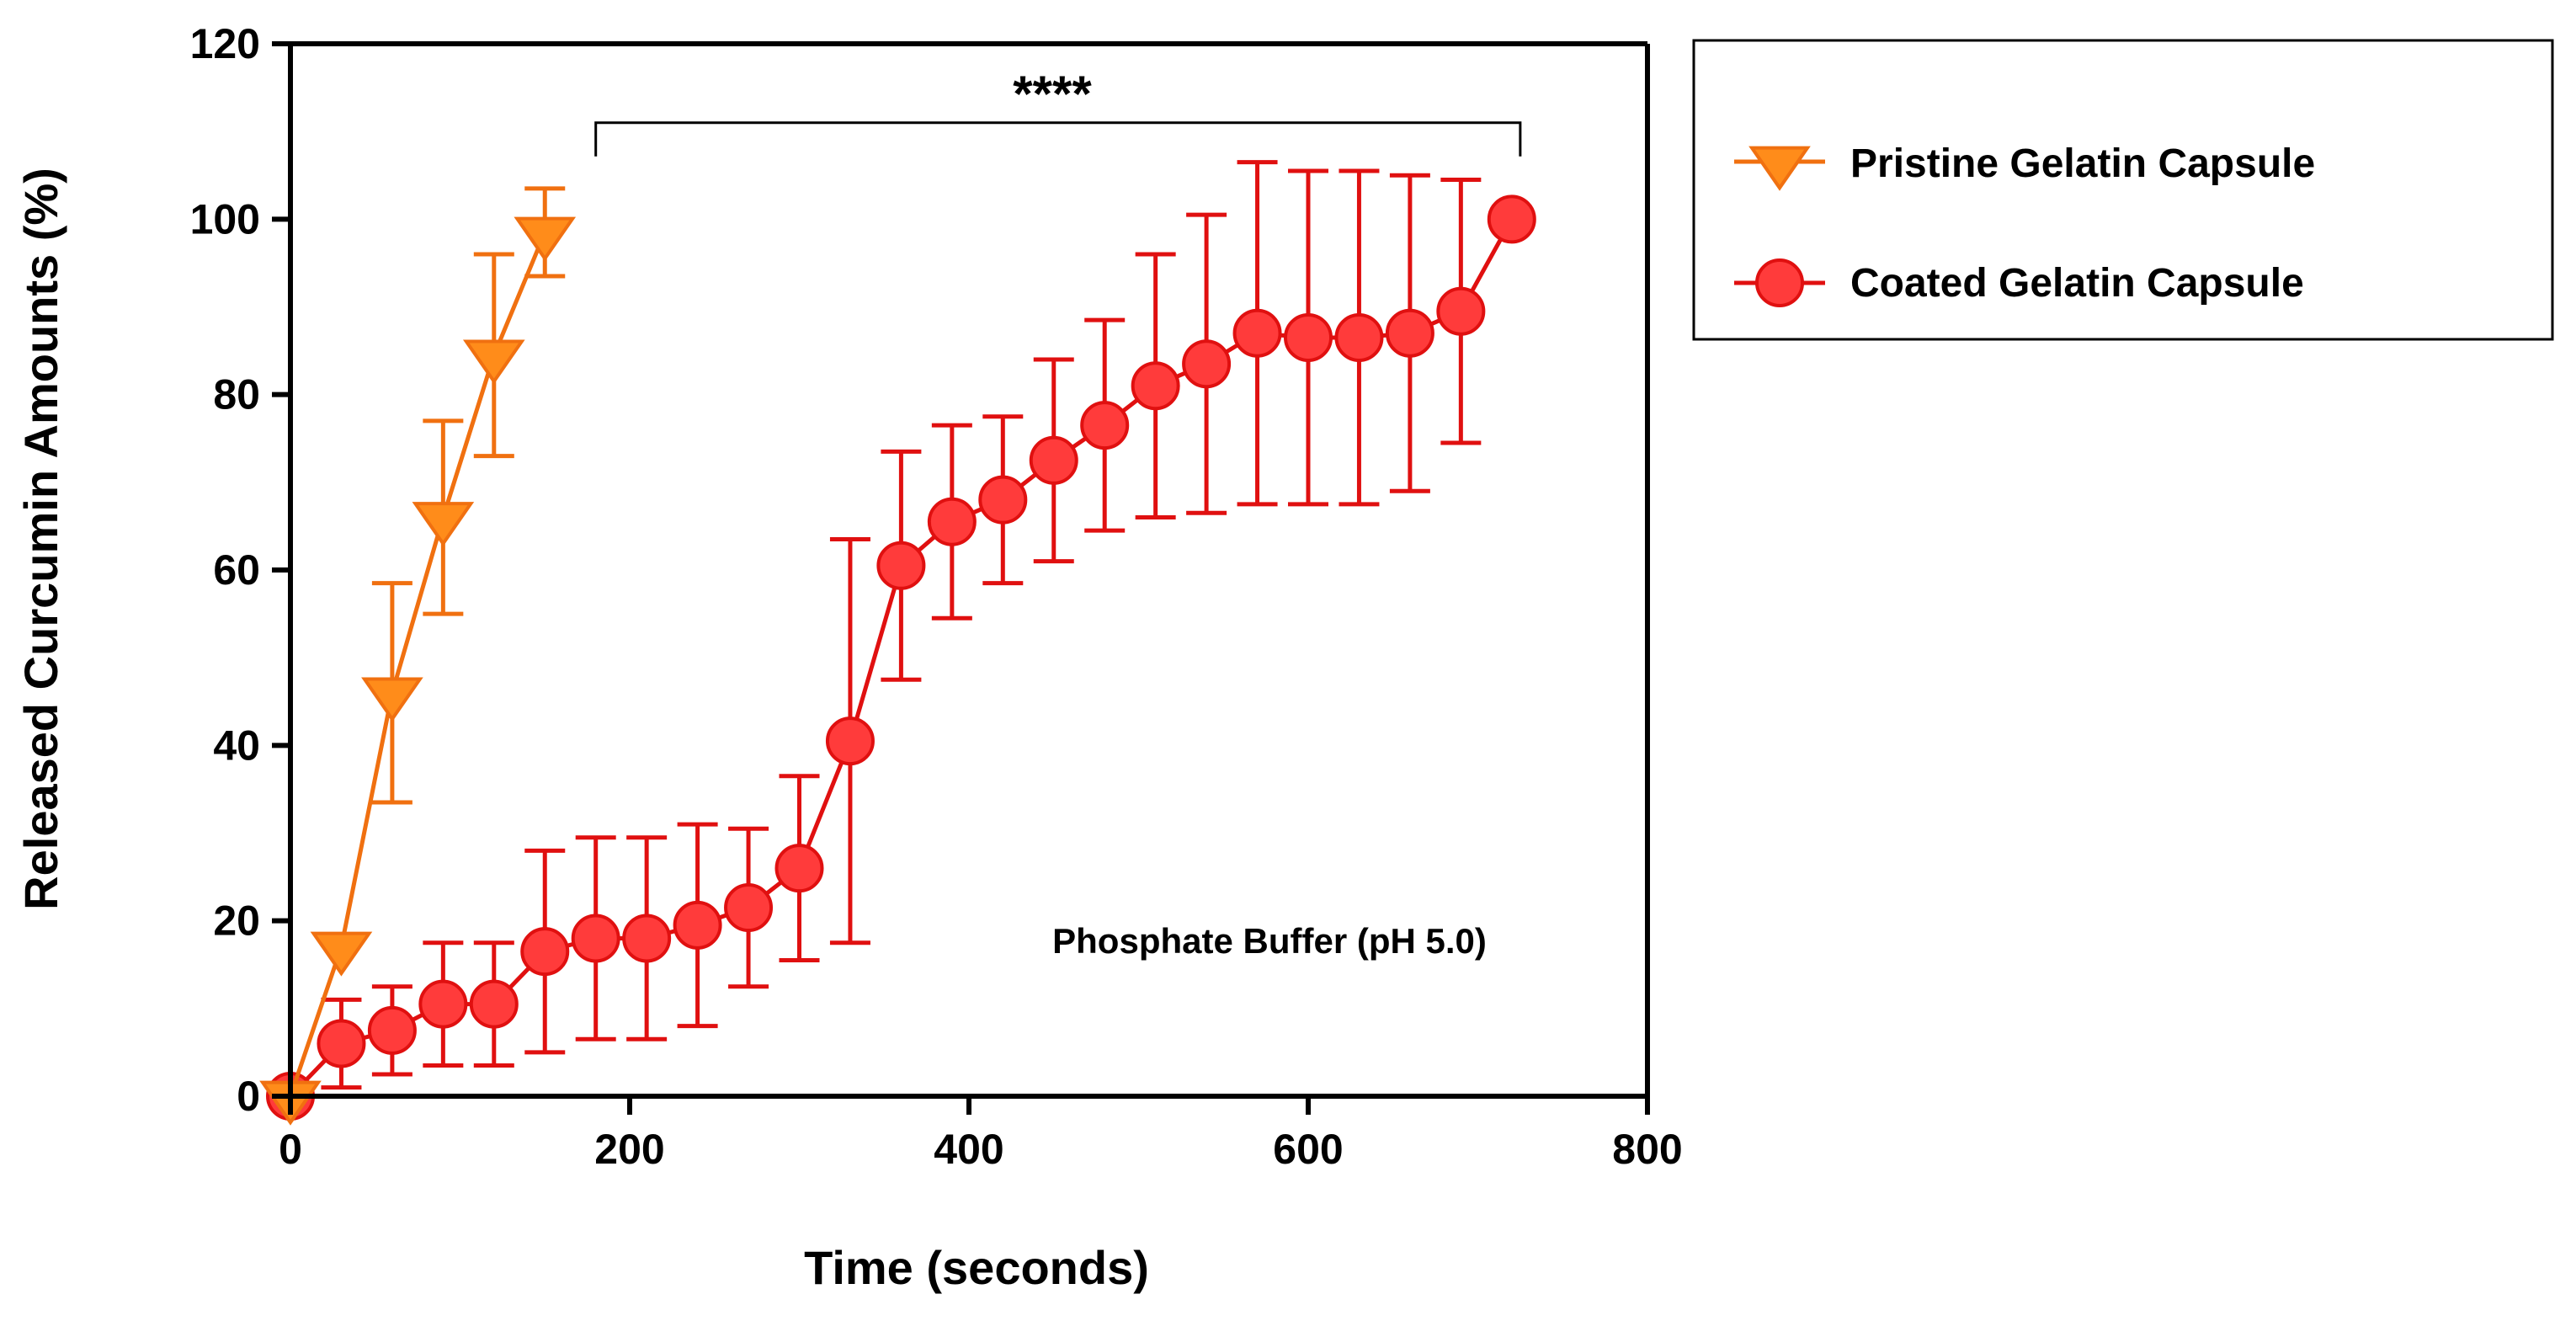 Image resolution: width=2576 pixels, height=1321 pixels. Describe the element at coordinates (2082, 163) in the screenshot. I see `legend-label-pristine: Pristine Gelatin Capsule` at that location.